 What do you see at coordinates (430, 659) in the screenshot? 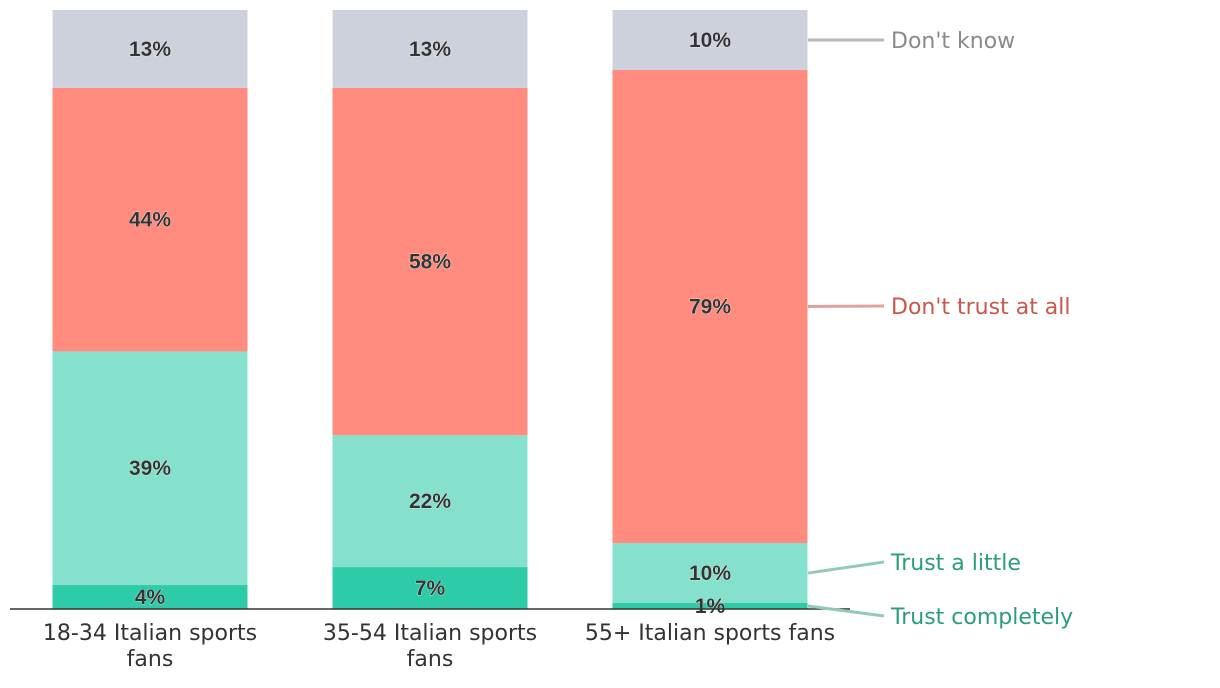
I see `category-label-2-line-2: fans` at bounding box center [430, 659].